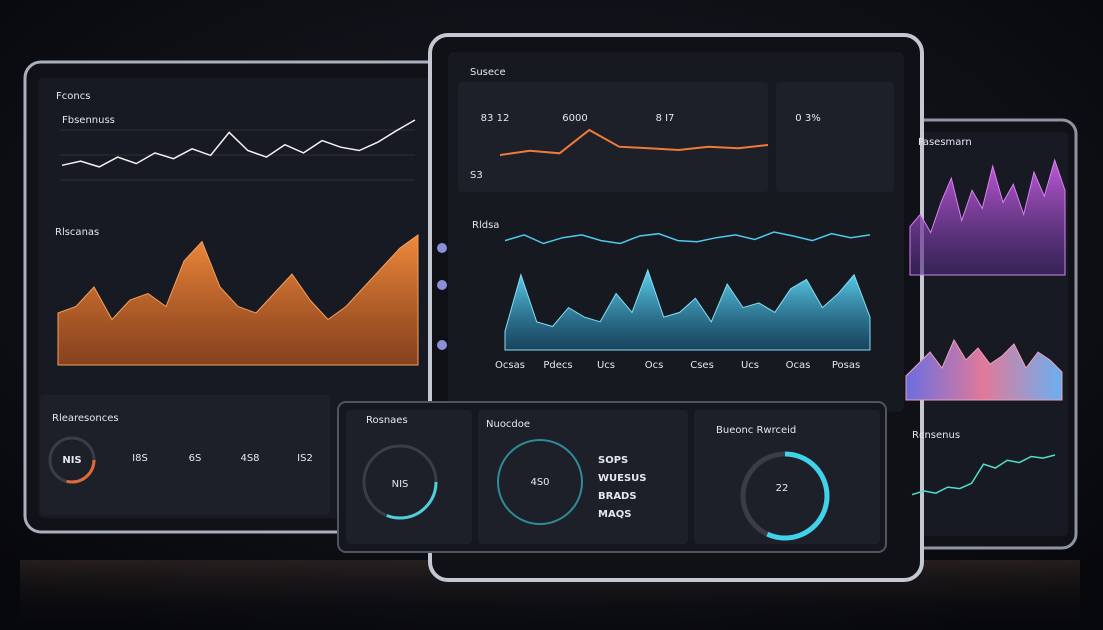 The height and width of the screenshot is (630, 1103). I want to click on label: Ocas, so click(798, 365).